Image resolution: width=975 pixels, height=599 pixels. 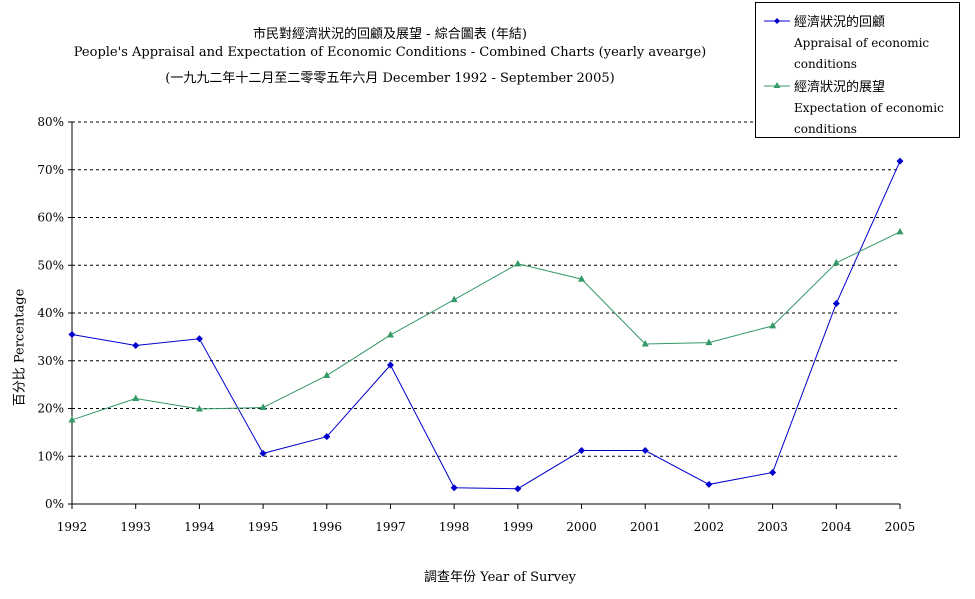 I want to click on chart-title: 市民對經濟狀況的回顧及展望 - 綜合圖表 (年結), so click(x=390, y=34).